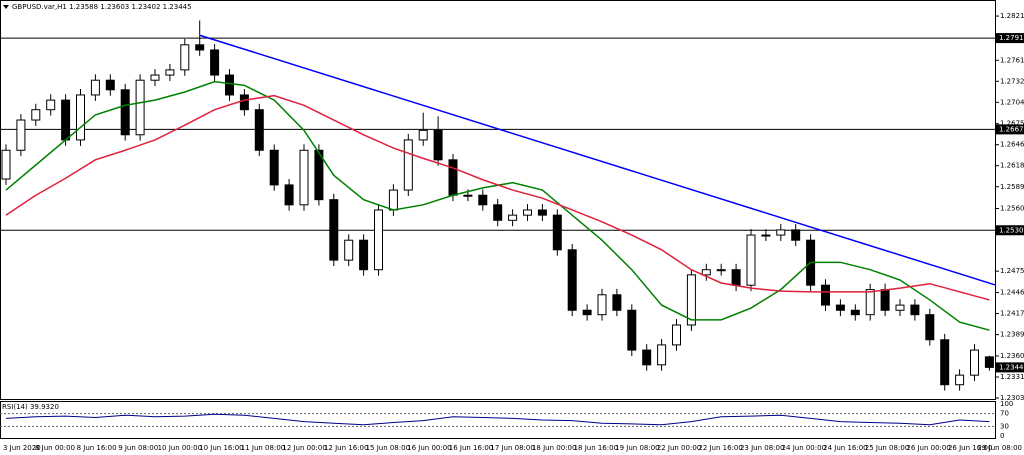 The height and width of the screenshot is (455, 1024). I want to click on y-tick-label: 1.27325, so click(1012, 81).